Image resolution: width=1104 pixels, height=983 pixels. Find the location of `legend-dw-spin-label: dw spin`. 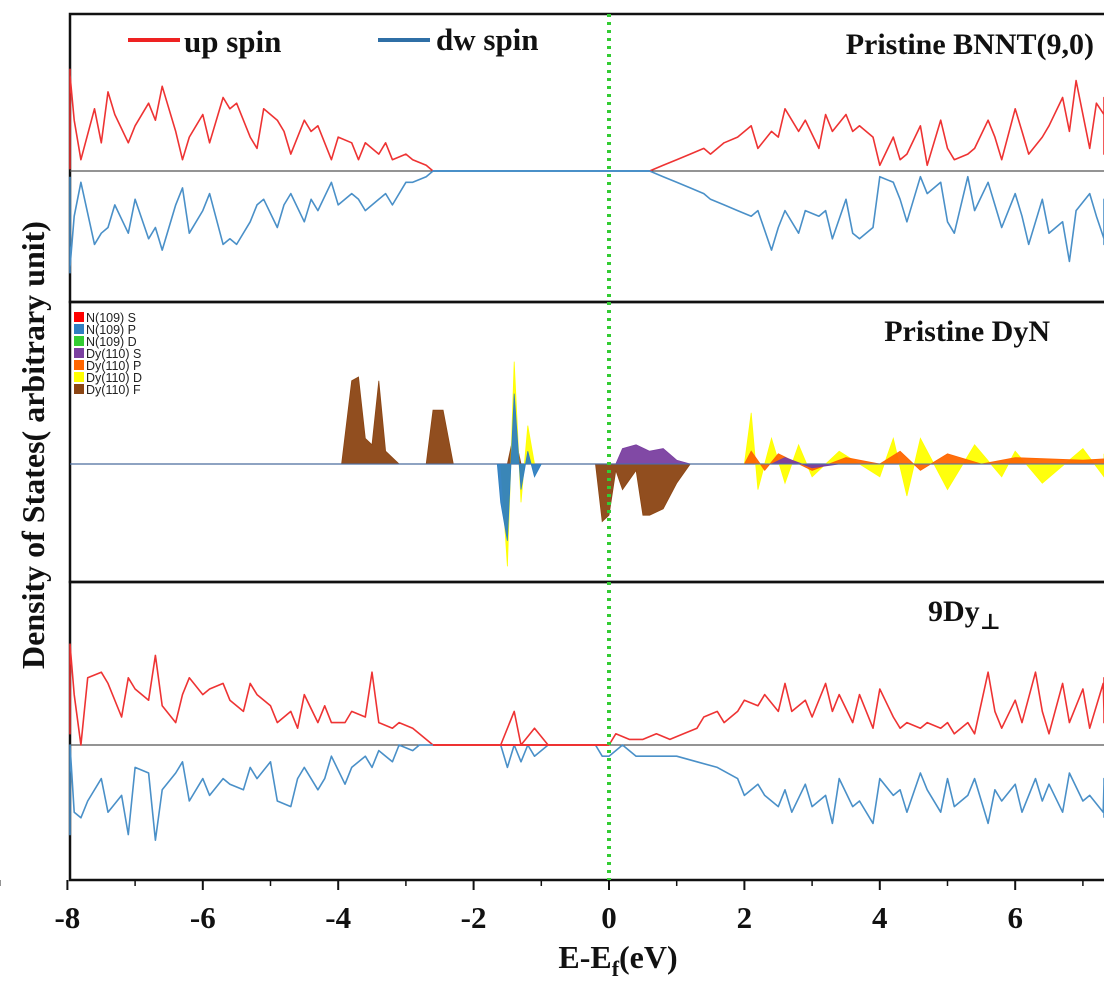

legend-dw-spin-label: dw spin is located at coordinates (487, 39).